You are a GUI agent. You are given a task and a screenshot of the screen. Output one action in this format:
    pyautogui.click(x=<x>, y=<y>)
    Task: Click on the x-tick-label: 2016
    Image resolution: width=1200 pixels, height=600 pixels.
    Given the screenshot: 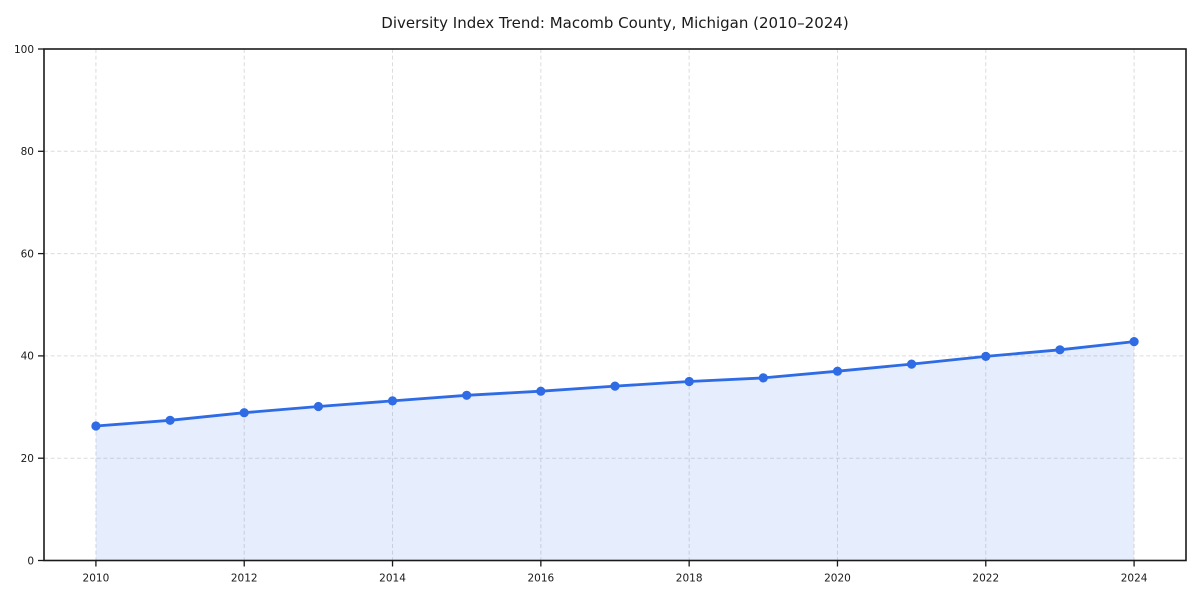 What is the action you would take?
    pyautogui.click(x=540, y=579)
    